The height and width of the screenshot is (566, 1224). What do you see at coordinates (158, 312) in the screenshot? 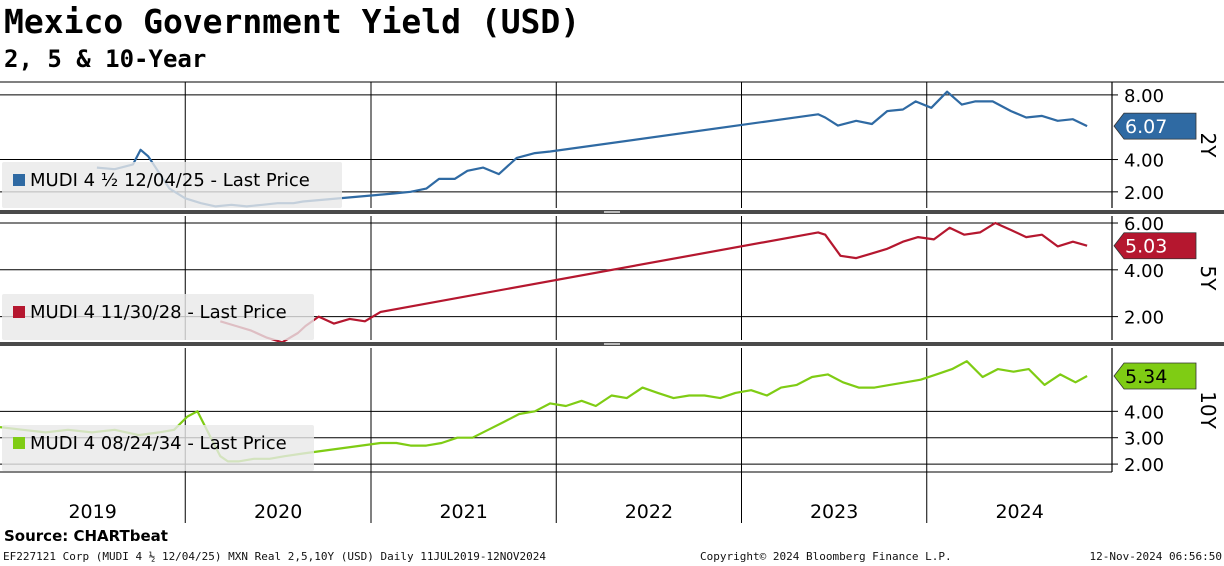
I see `legend-label: MUDI 4 11/30/28 - Last Price` at bounding box center [158, 312].